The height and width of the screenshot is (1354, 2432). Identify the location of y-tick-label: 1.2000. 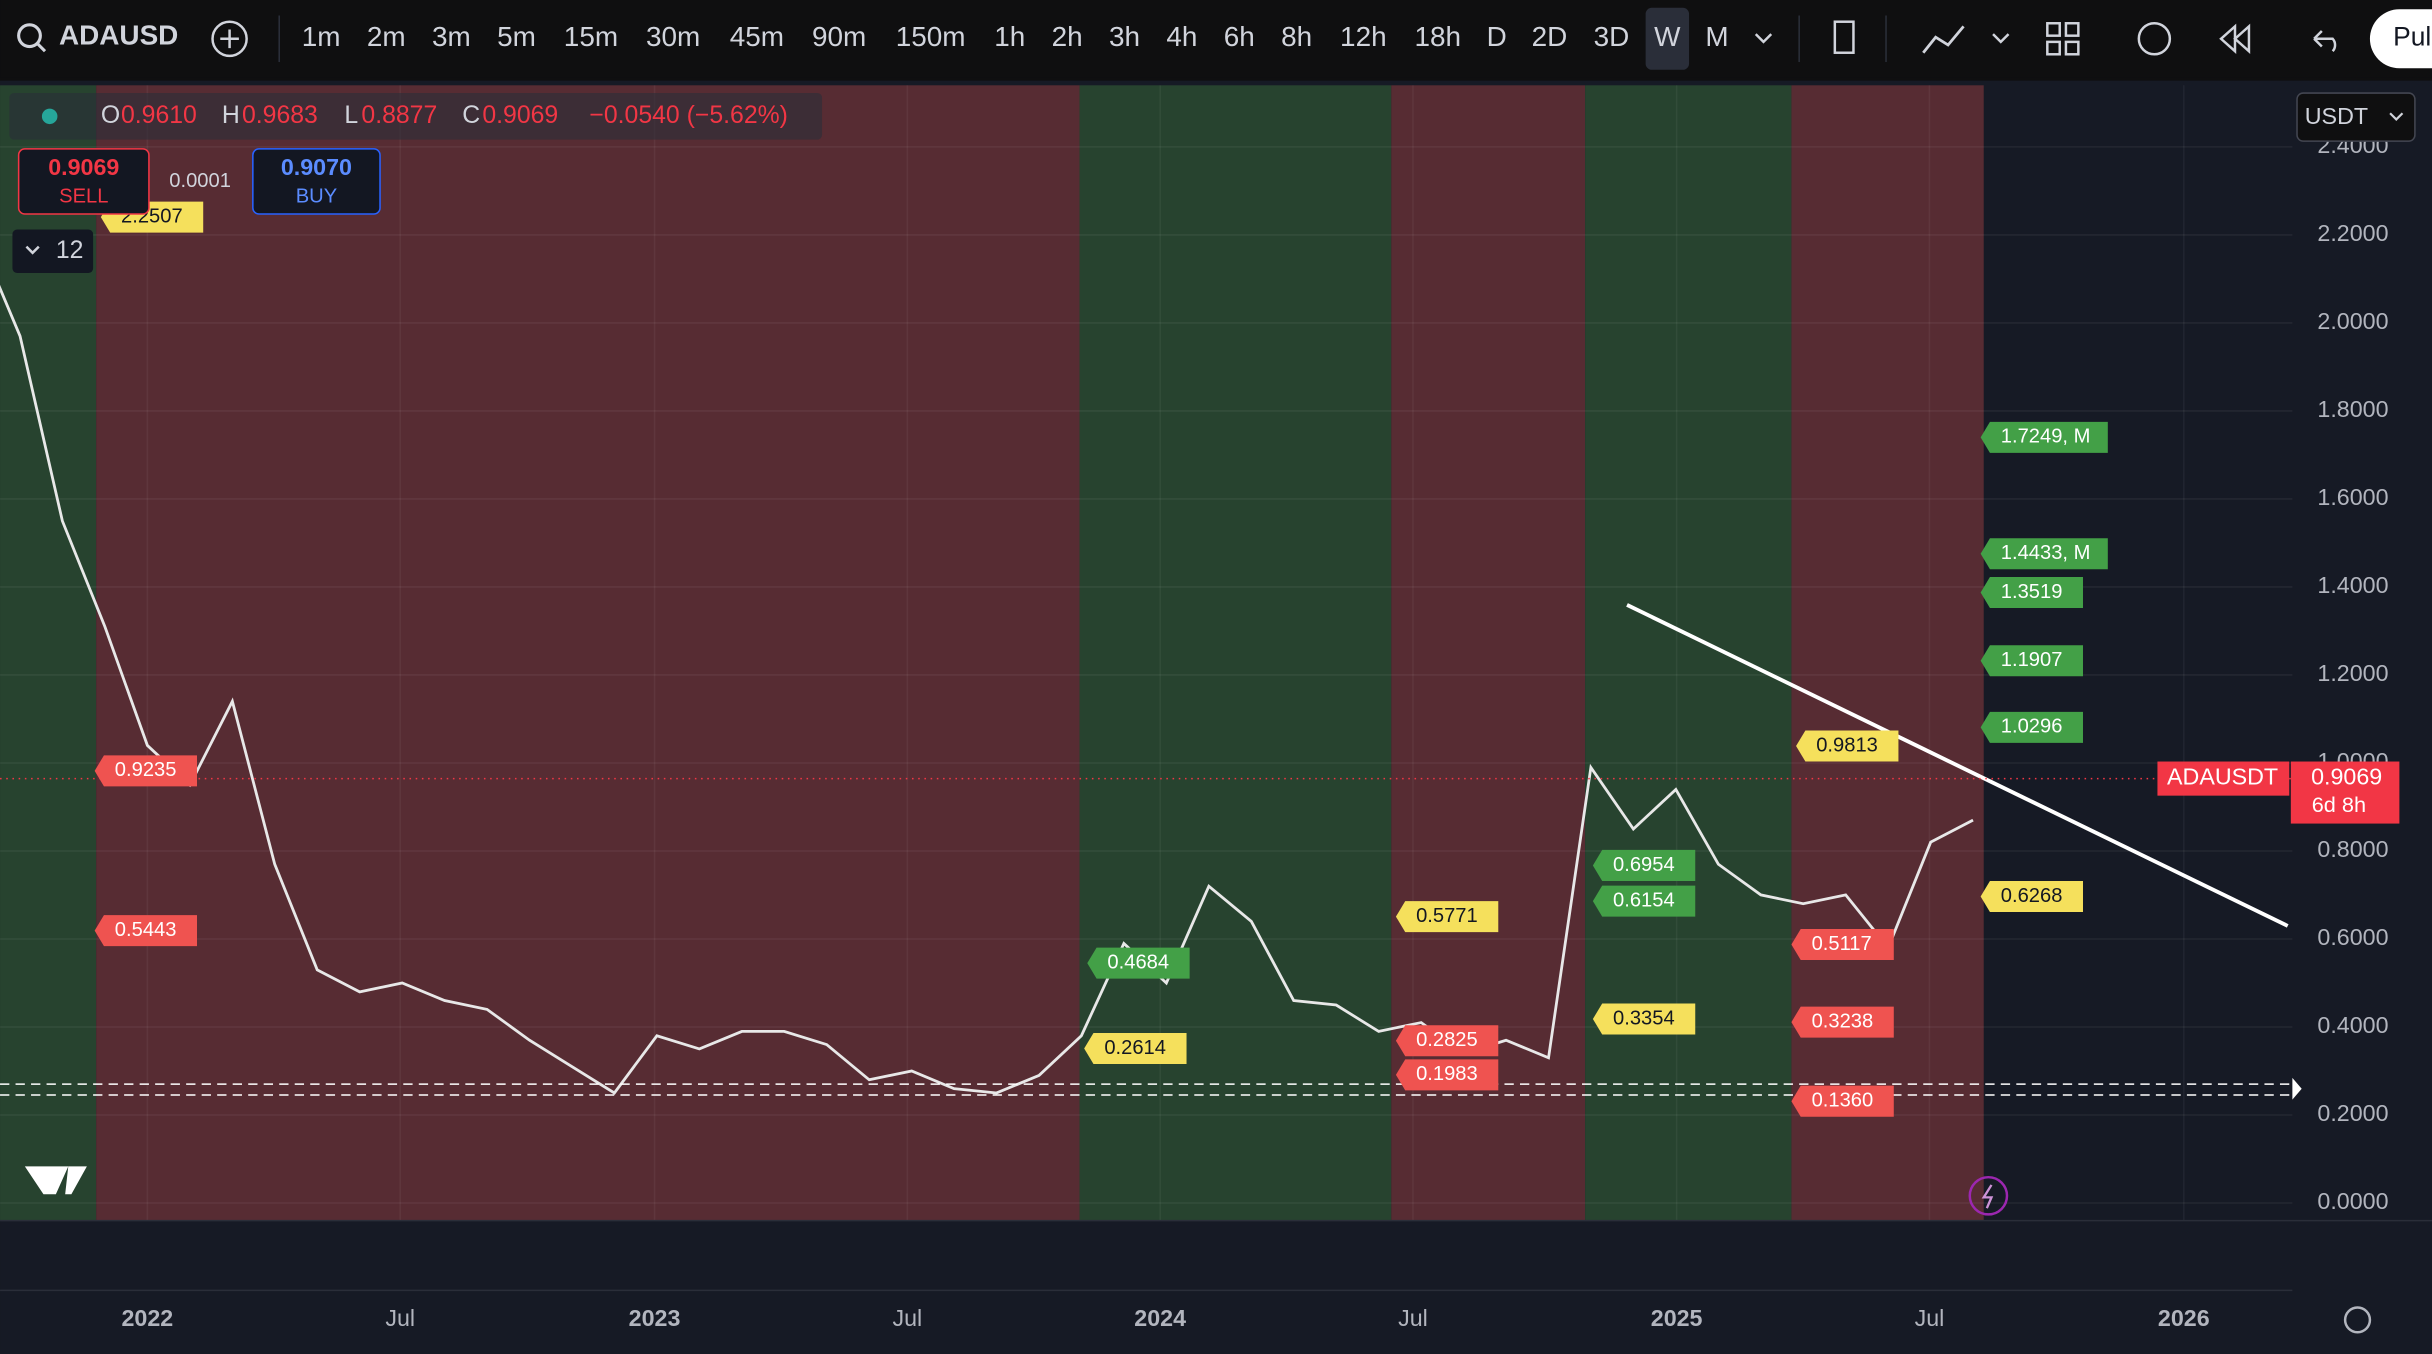
(2352, 673).